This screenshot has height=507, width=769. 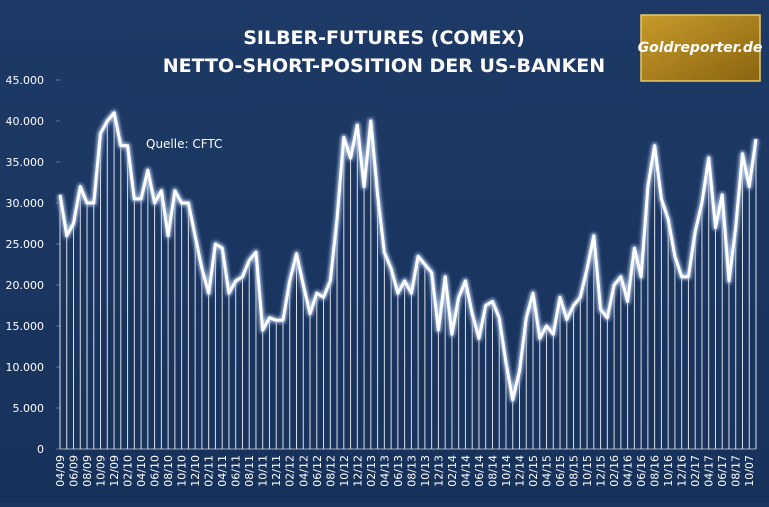 What do you see at coordinates (547, 471) in the screenshot?
I see `x-tick-label: 04/15` at bounding box center [547, 471].